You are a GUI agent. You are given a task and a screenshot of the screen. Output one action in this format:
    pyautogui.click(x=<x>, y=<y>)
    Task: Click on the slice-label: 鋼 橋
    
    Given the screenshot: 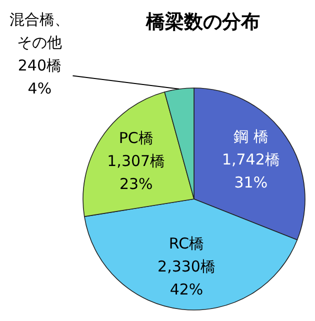 What is the action you would take?
    pyautogui.click(x=251, y=136)
    